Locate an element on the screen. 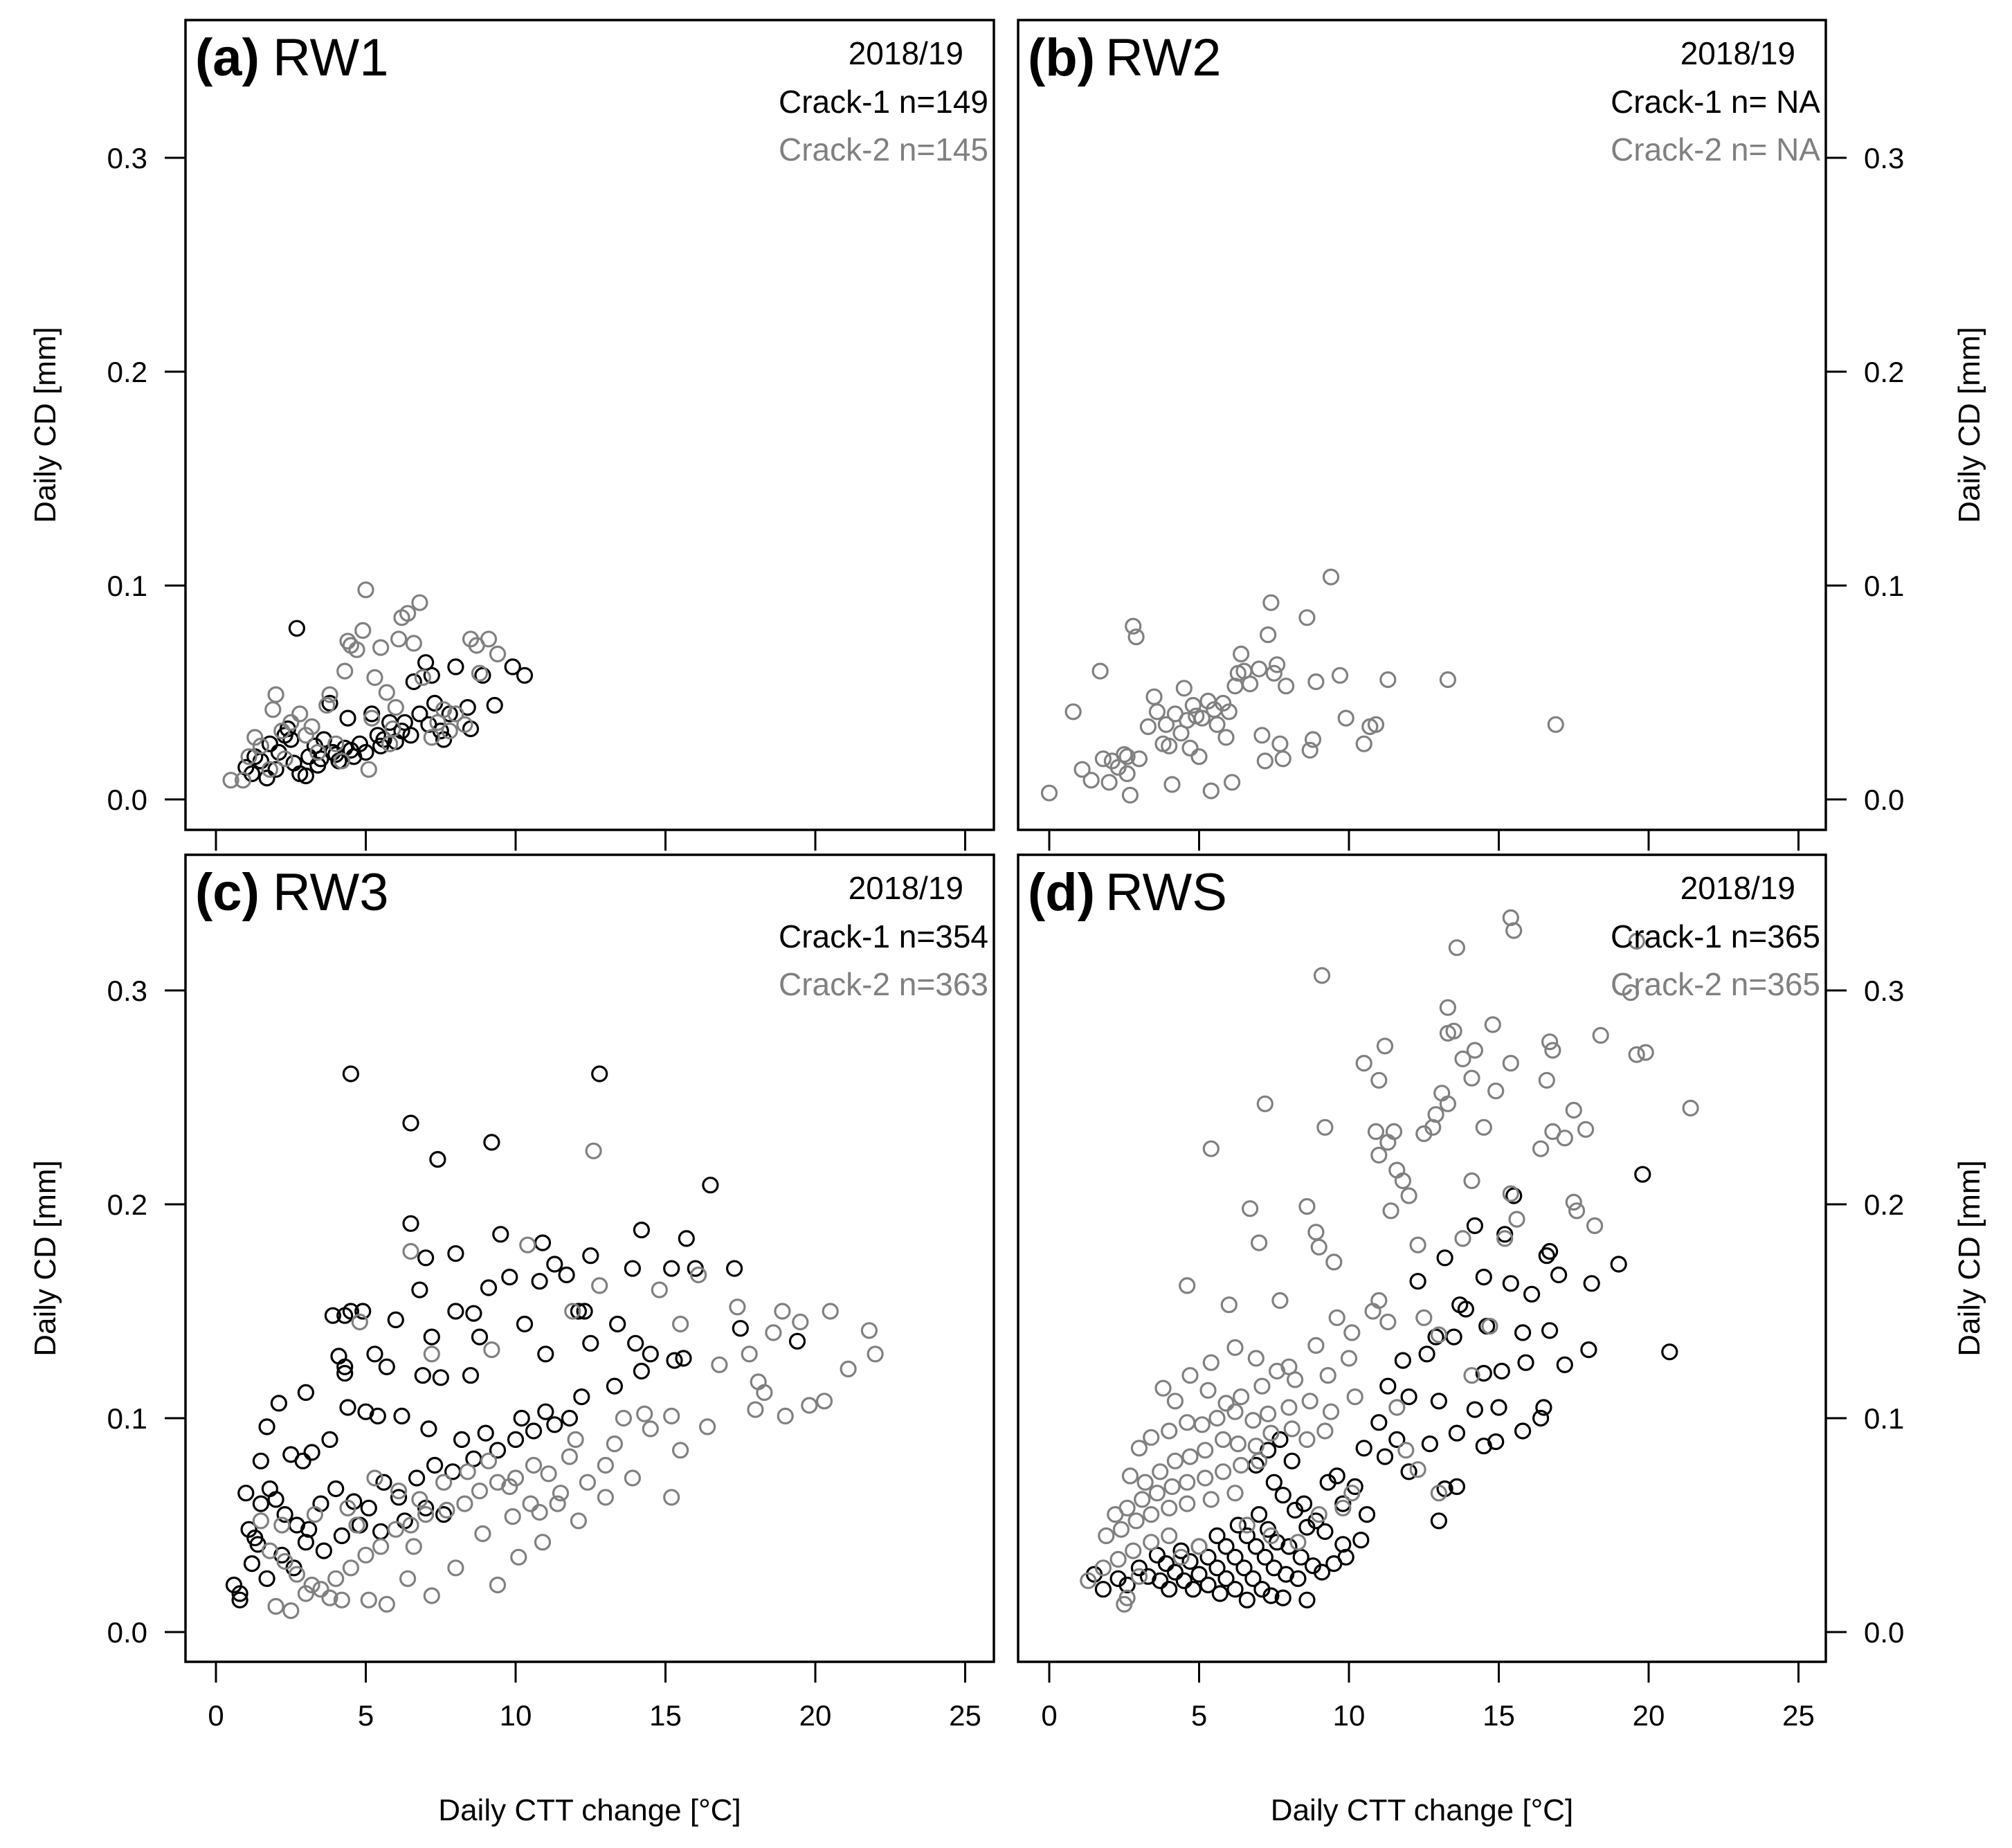 This screenshot has height=1848, width=2012. panel-title: RW1 is located at coordinates (331, 57).